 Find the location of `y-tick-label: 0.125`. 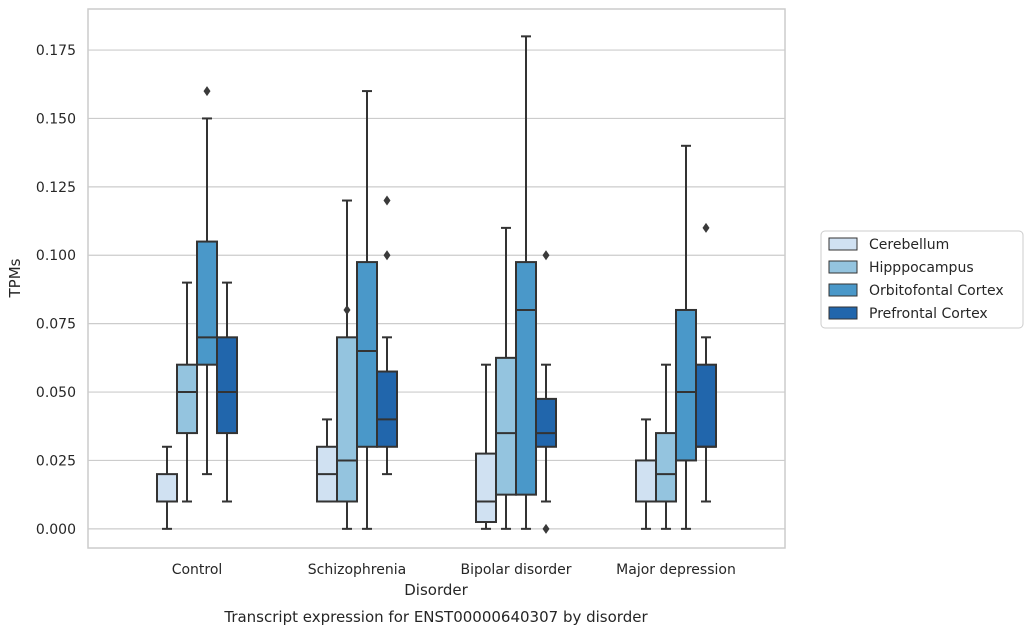

y-tick-label: 0.125 is located at coordinates (56, 188).